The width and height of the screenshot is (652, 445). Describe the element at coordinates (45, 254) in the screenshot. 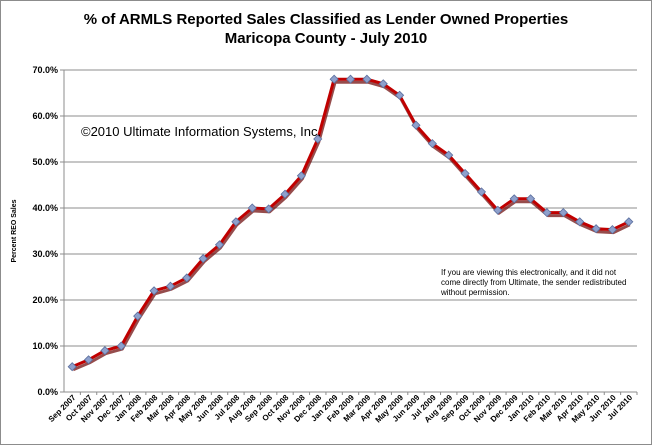

I see `y-tick-label: 30.0%` at that location.